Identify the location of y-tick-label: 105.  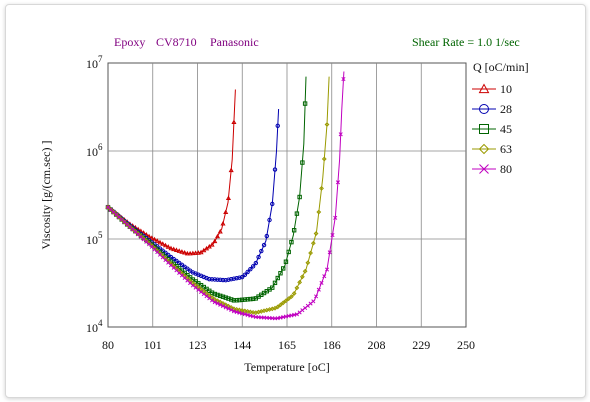
(94, 238).